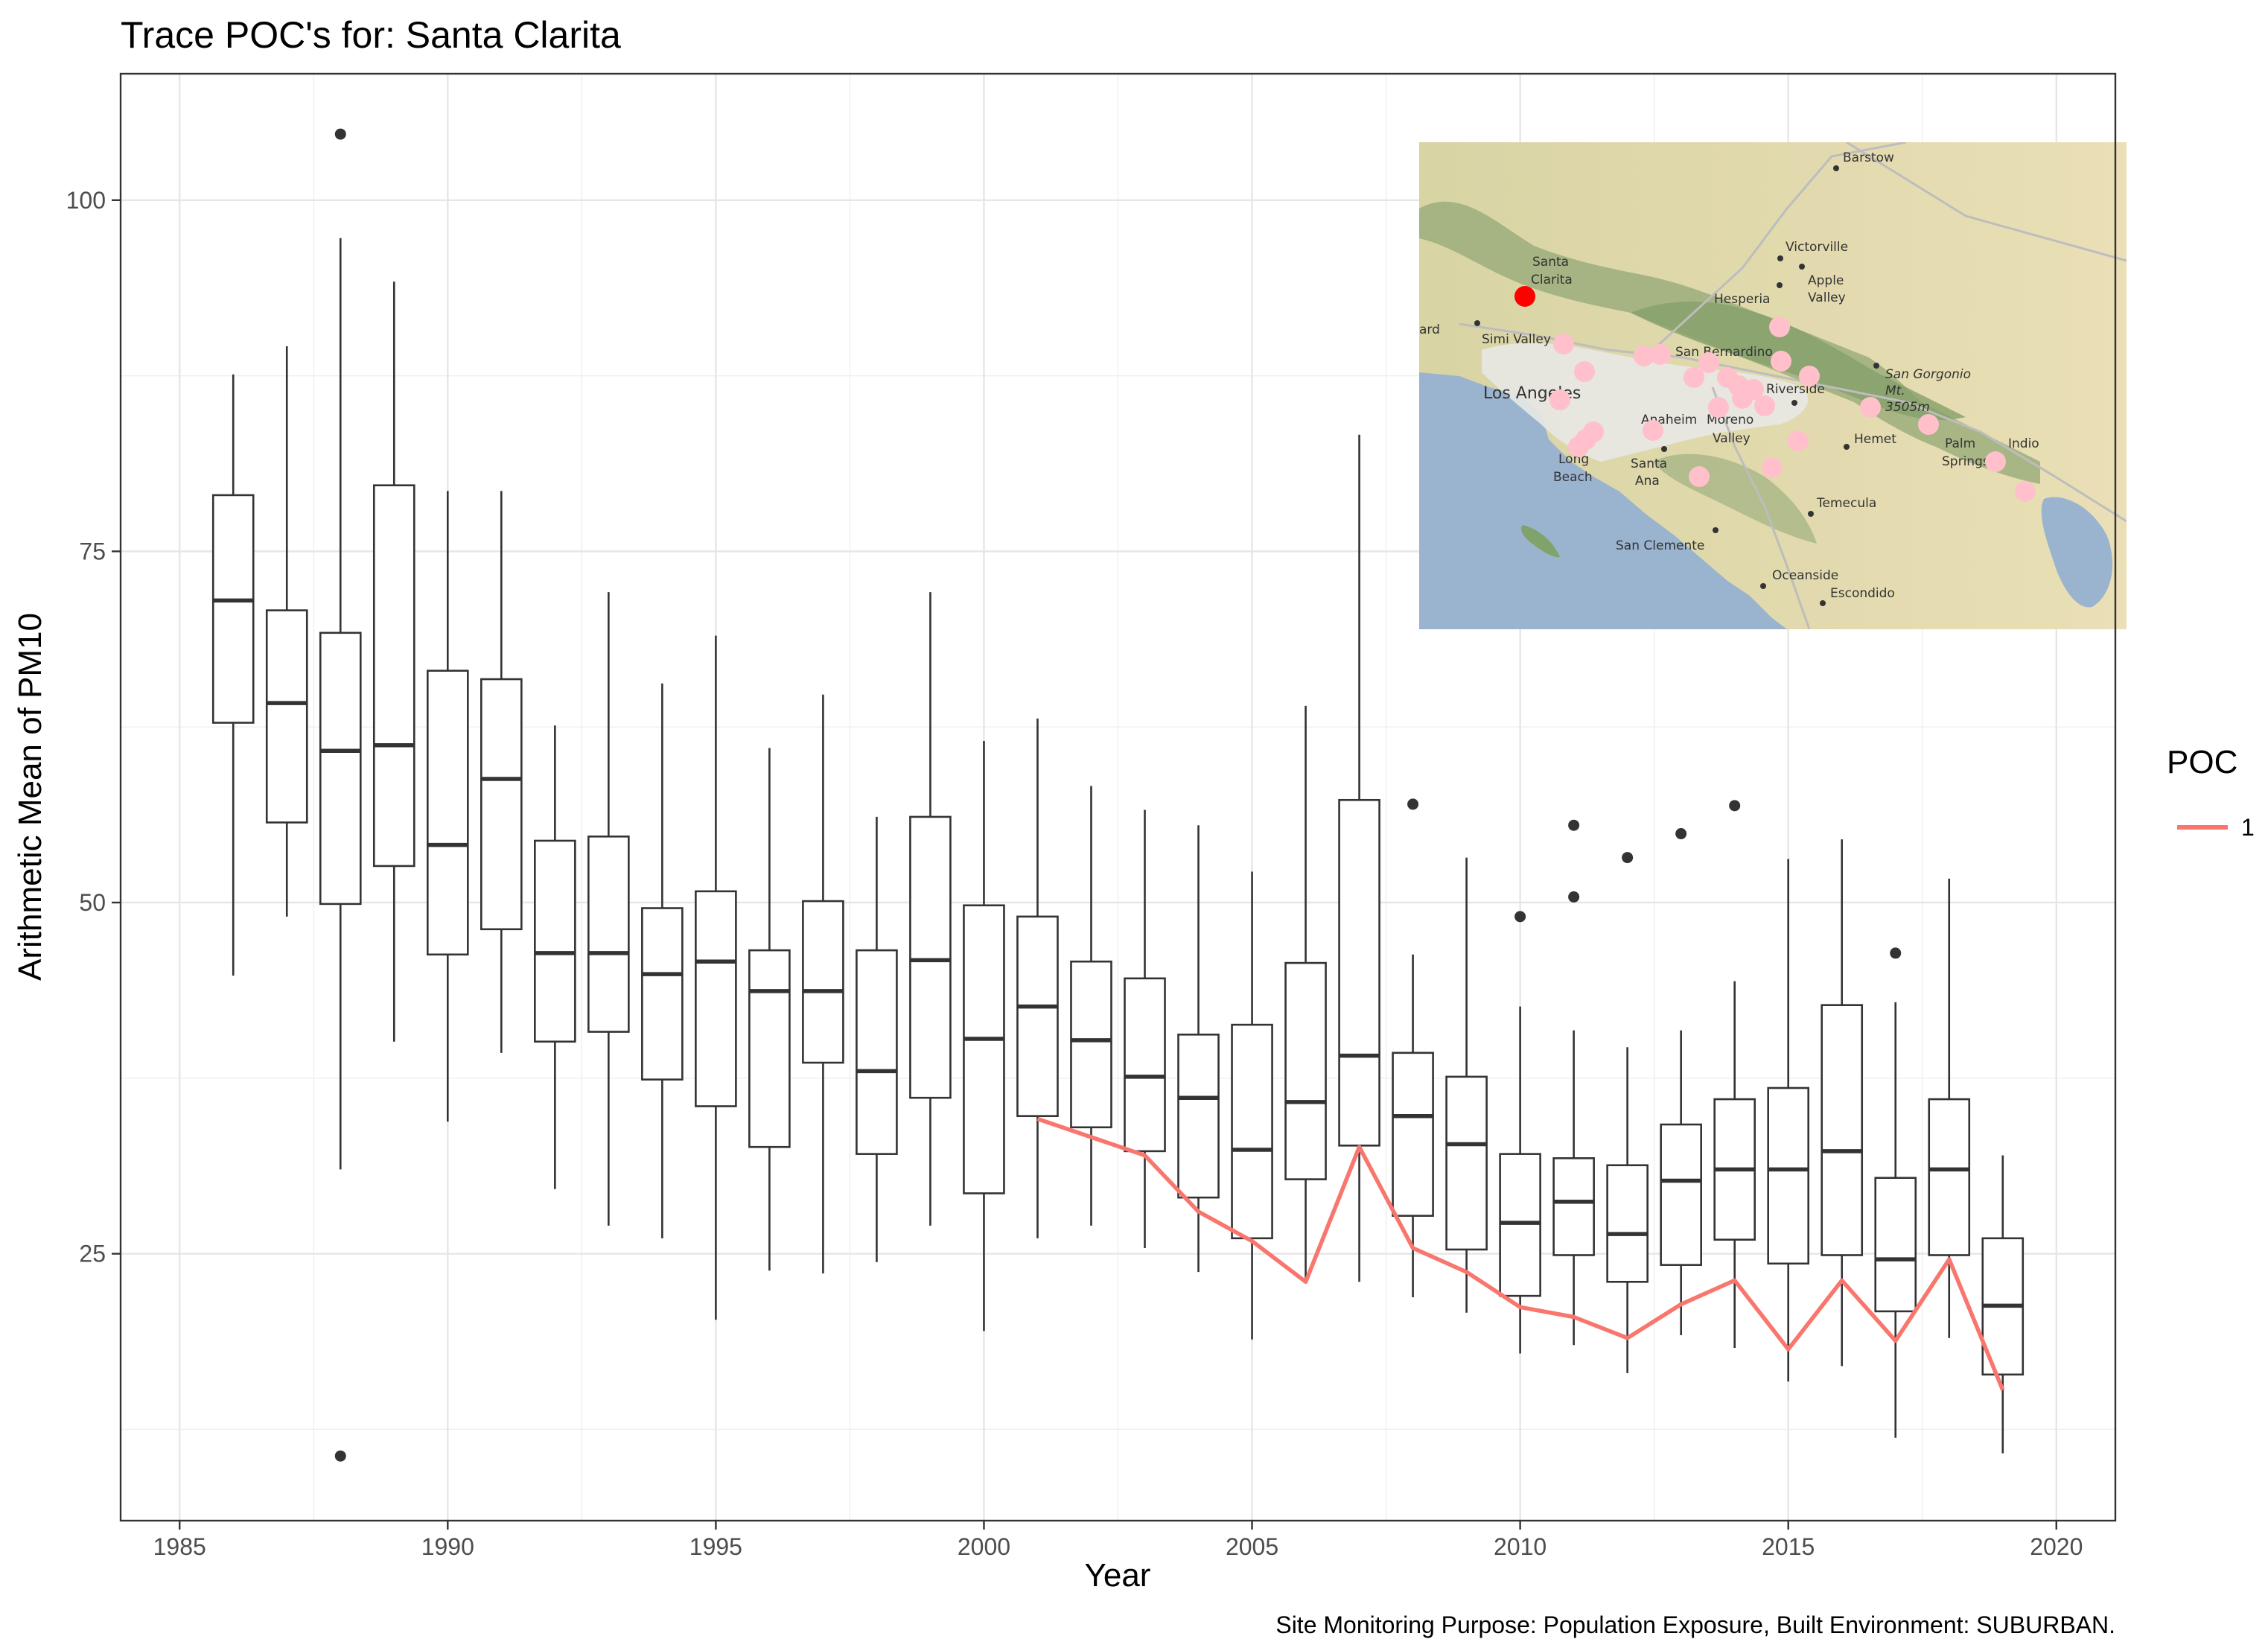 The image size is (2268, 1645). I want to click on map-mountains-ridge, so click(1799, 361).